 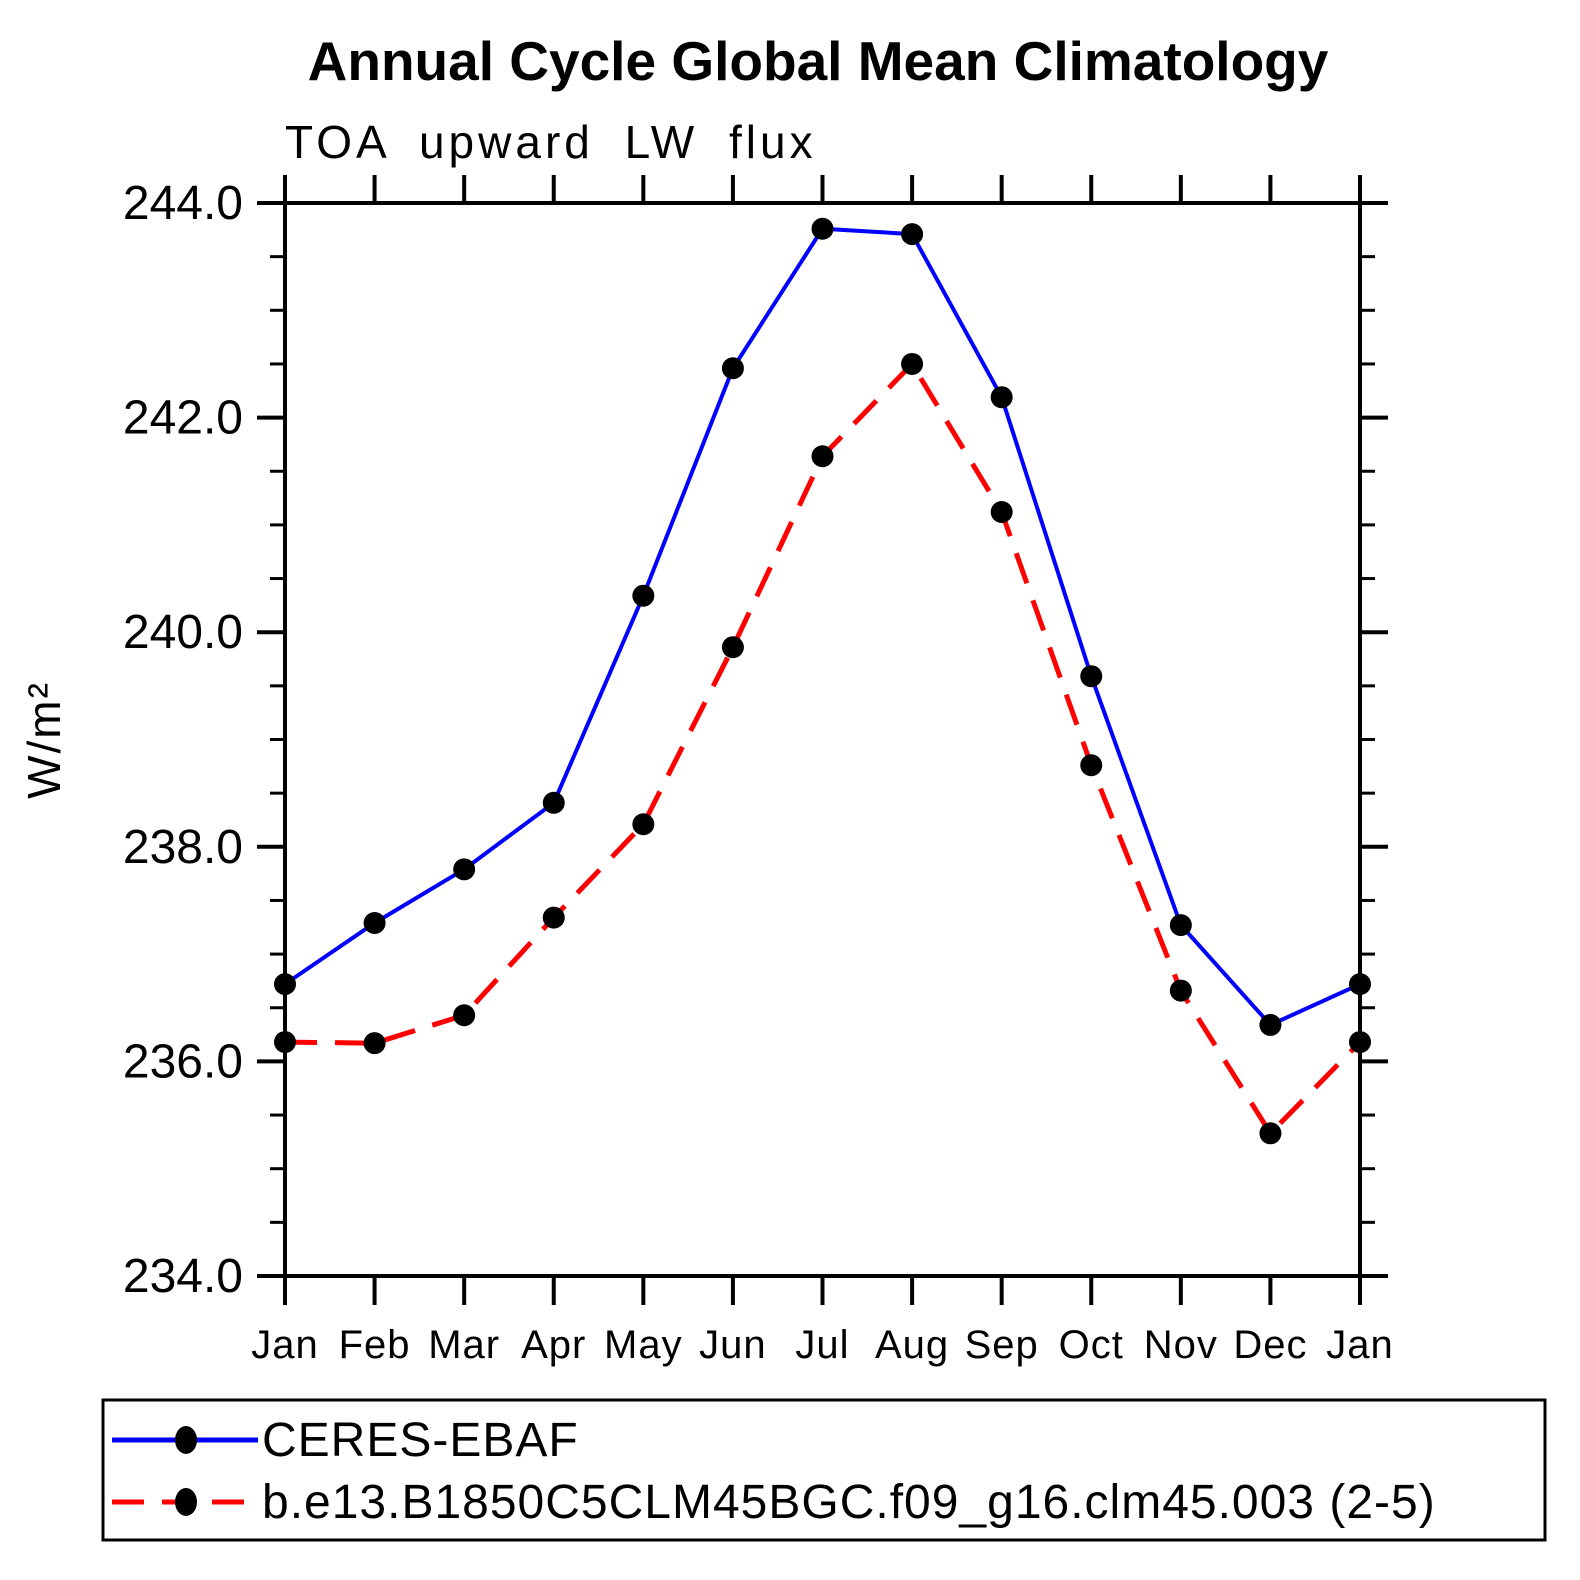 I want to click on y-tick-label: 238.0, so click(x=183, y=847).